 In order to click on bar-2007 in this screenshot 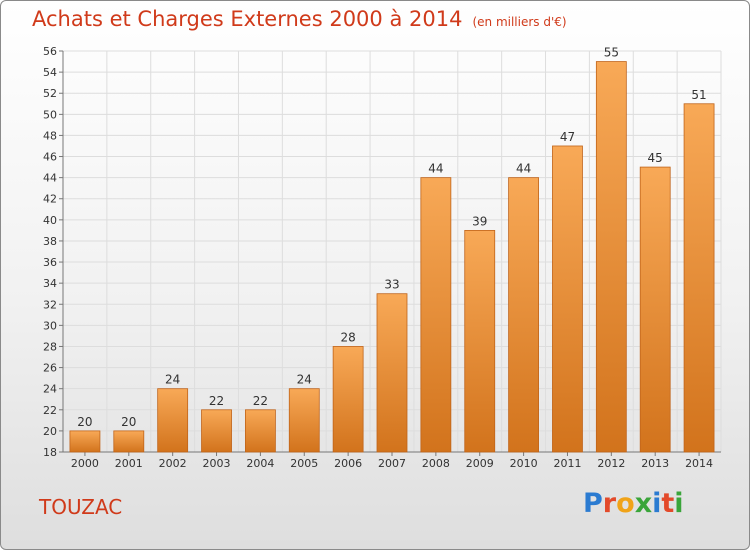, I will do `click(392, 373)`.